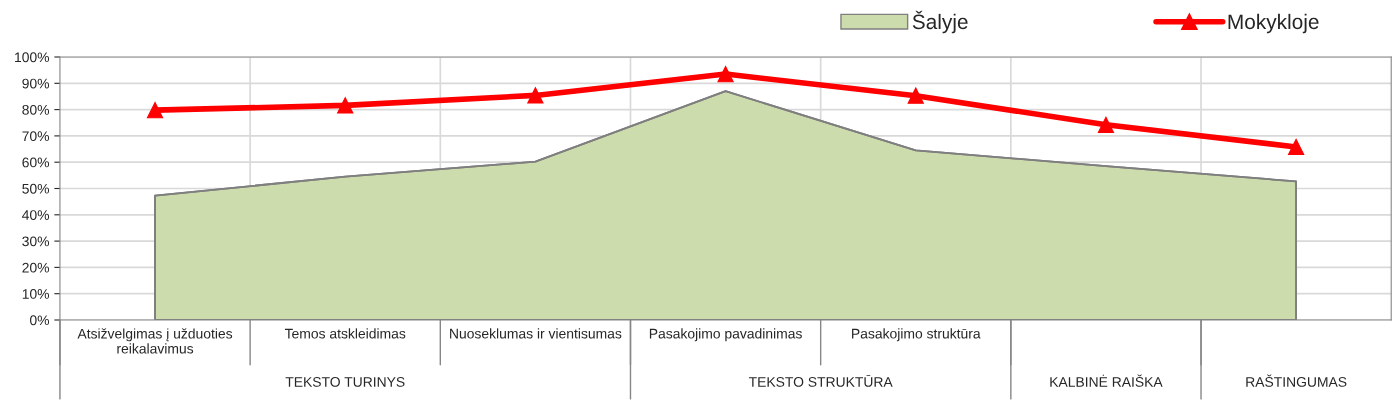 Image resolution: width=1394 pixels, height=400 pixels. What do you see at coordinates (36, 241) in the screenshot?
I see `y-tick-label: 30%` at bounding box center [36, 241].